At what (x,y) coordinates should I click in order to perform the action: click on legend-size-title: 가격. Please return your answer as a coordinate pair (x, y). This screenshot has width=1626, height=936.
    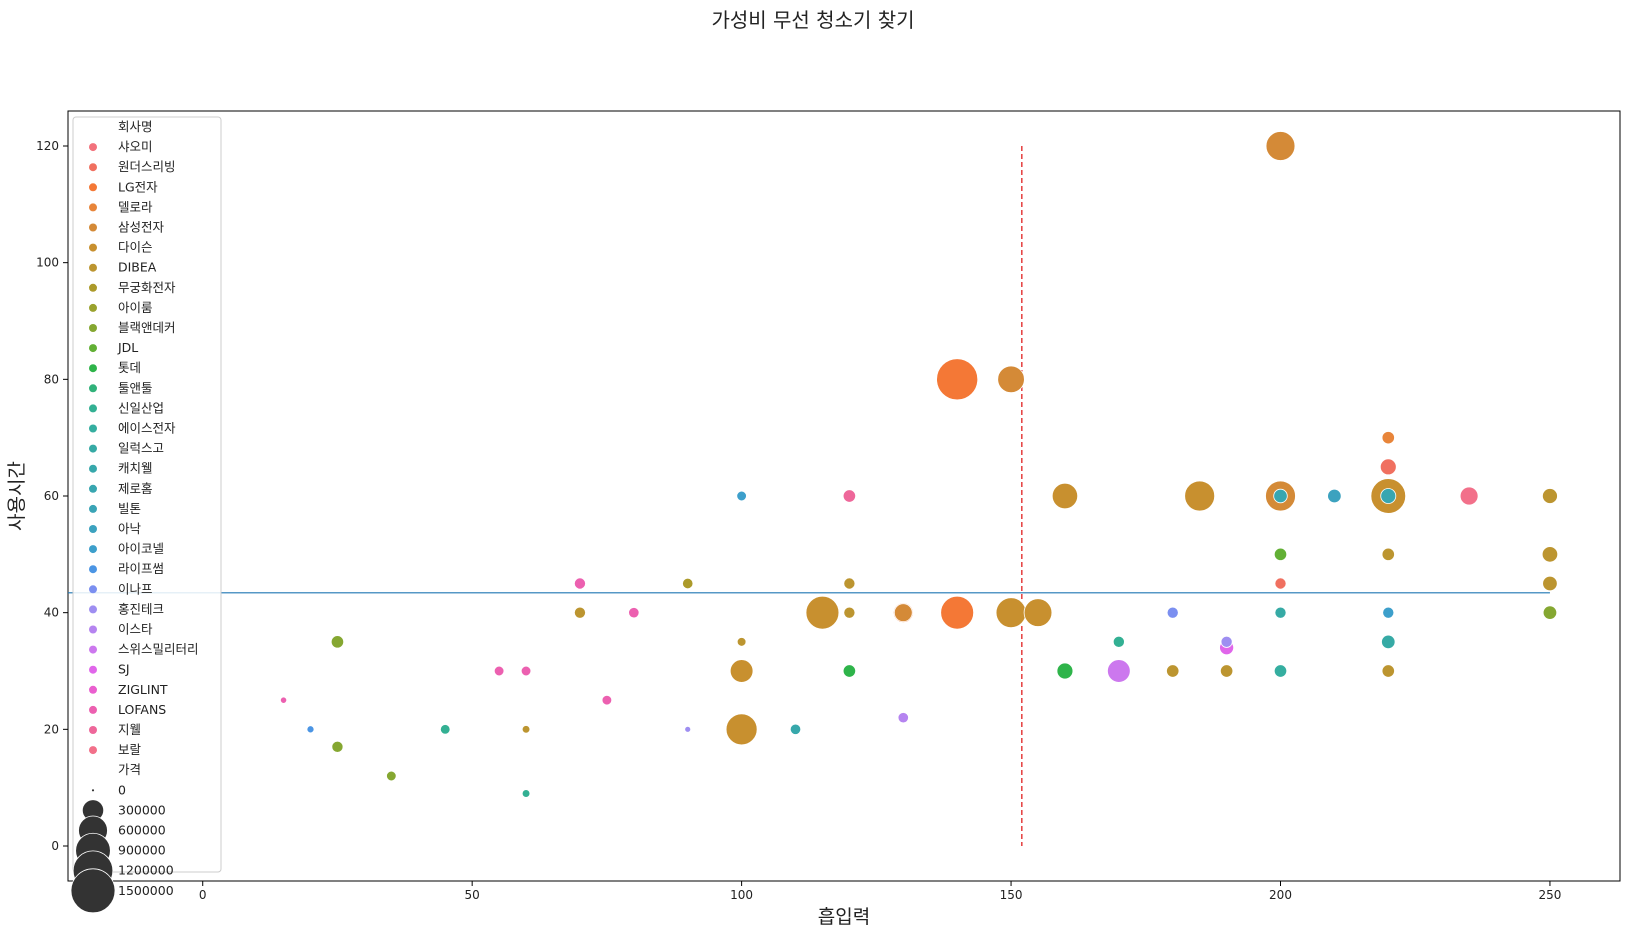
    Looking at the image, I should click on (129, 769).